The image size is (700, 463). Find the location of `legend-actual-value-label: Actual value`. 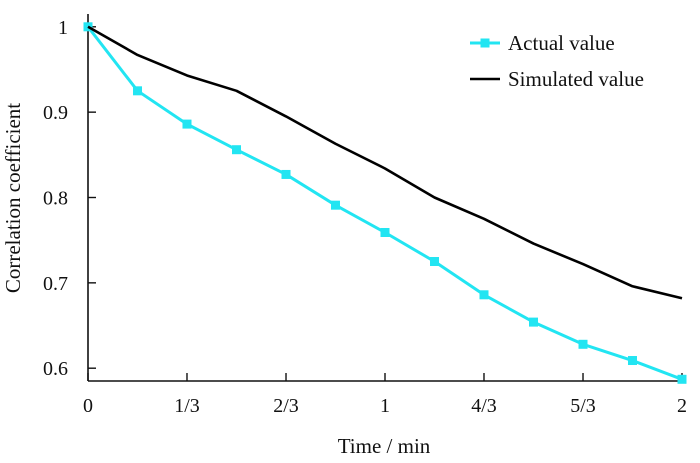

legend-actual-value-label: Actual value is located at coordinates (561, 43).